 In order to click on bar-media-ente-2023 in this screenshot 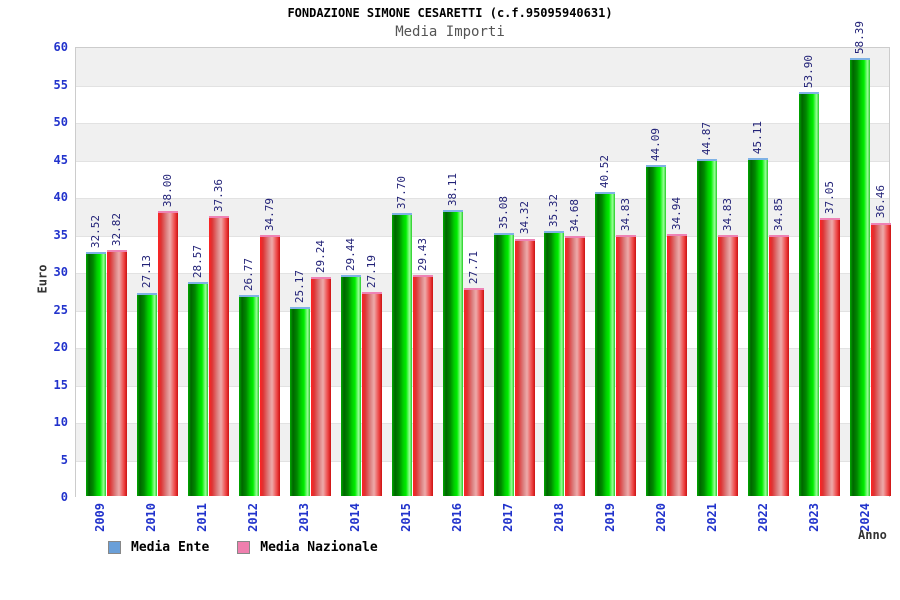, I will do `click(809, 293)`.